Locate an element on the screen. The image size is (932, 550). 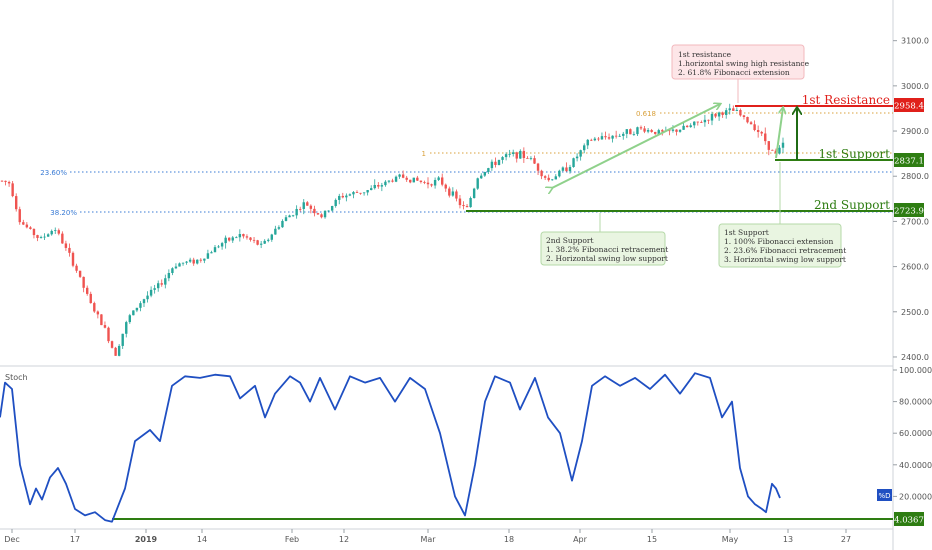
rebound-arrow is located at coordinates (779, 133).